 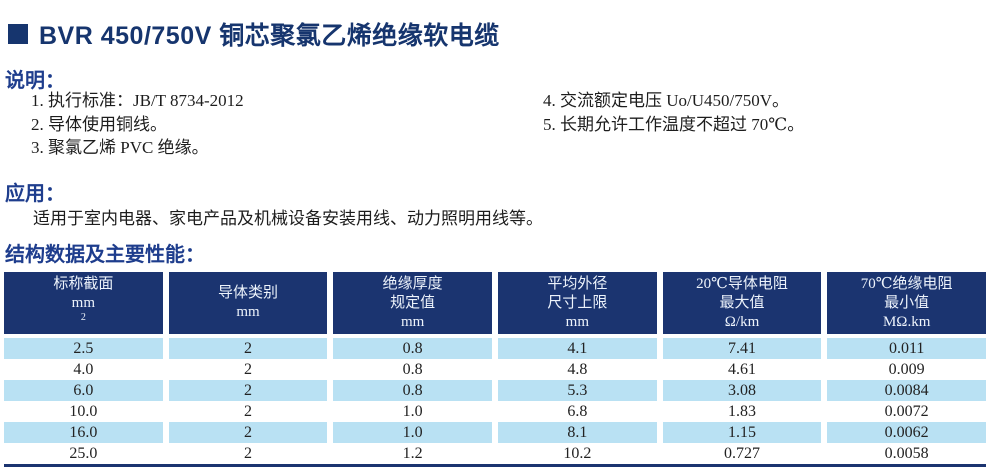 I want to click on column-header-insulation-resistance-70c: 70℃绝缘电阻 最小值 MΩ.km, so click(x=906, y=303).